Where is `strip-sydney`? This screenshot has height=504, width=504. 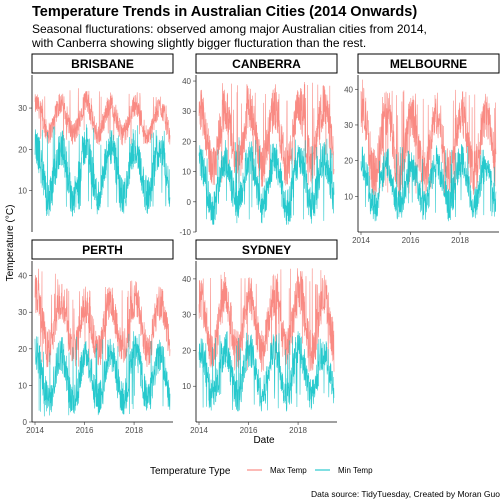 strip-sydney is located at coordinates (266, 249).